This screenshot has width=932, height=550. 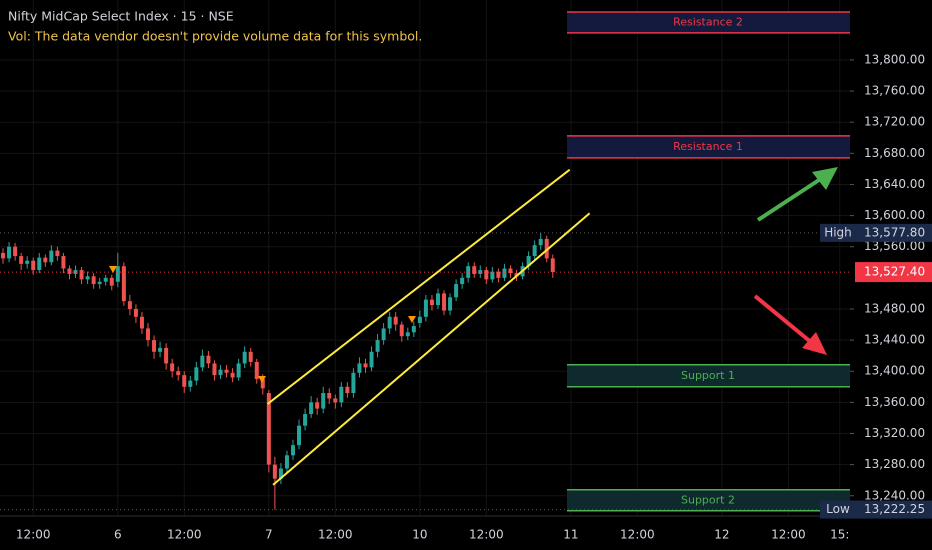 What do you see at coordinates (894, 464) in the screenshot?
I see `y-tick-label: 13,280.00` at bounding box center [894, 464].